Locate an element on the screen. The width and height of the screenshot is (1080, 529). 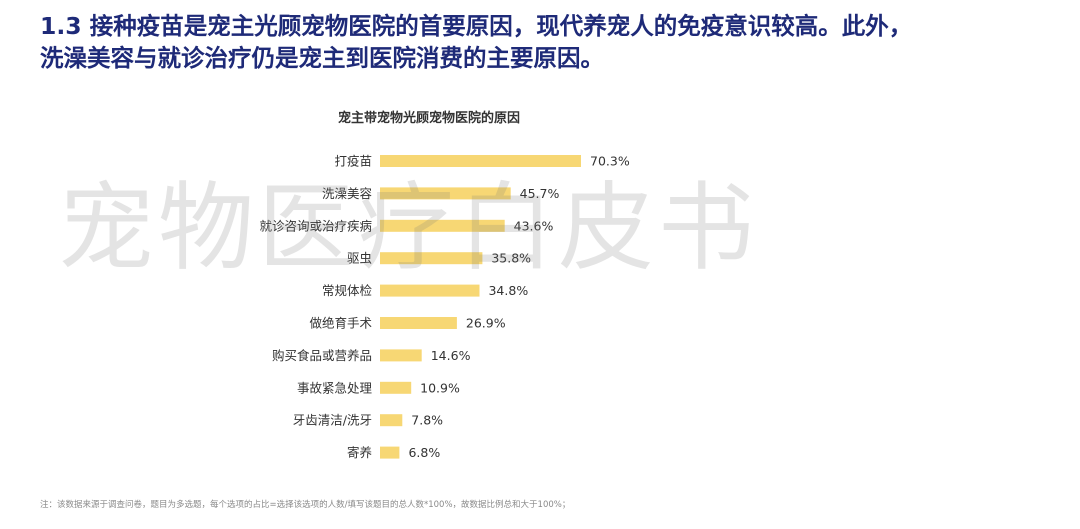
chart-title: 宠主带宠物光顾宠物医院的原因 is located at coordinates (429, 118).